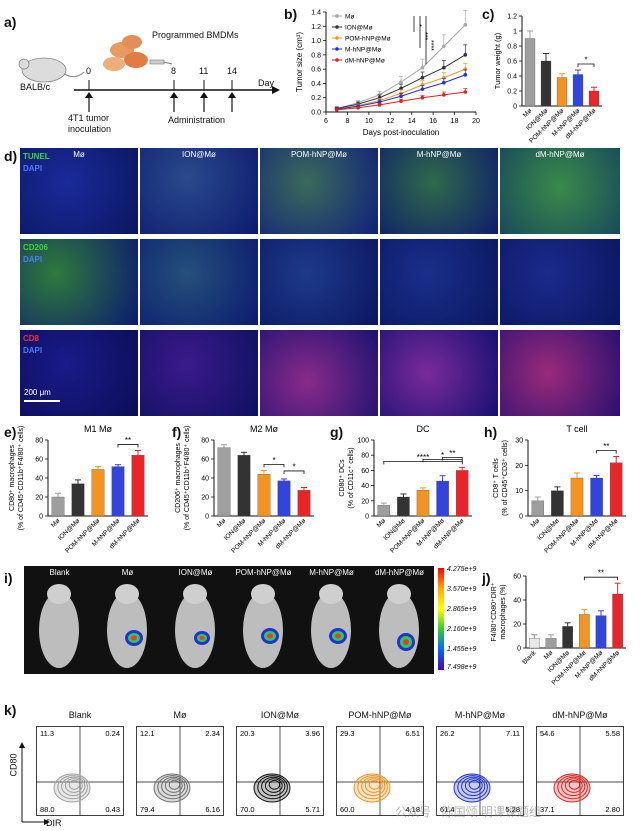 Image resolution: width=640 pixels, height=831 pixels. Describe the element at coordinates (576, 429) in the screenshot. I see `chart-title: T cell` at that location.